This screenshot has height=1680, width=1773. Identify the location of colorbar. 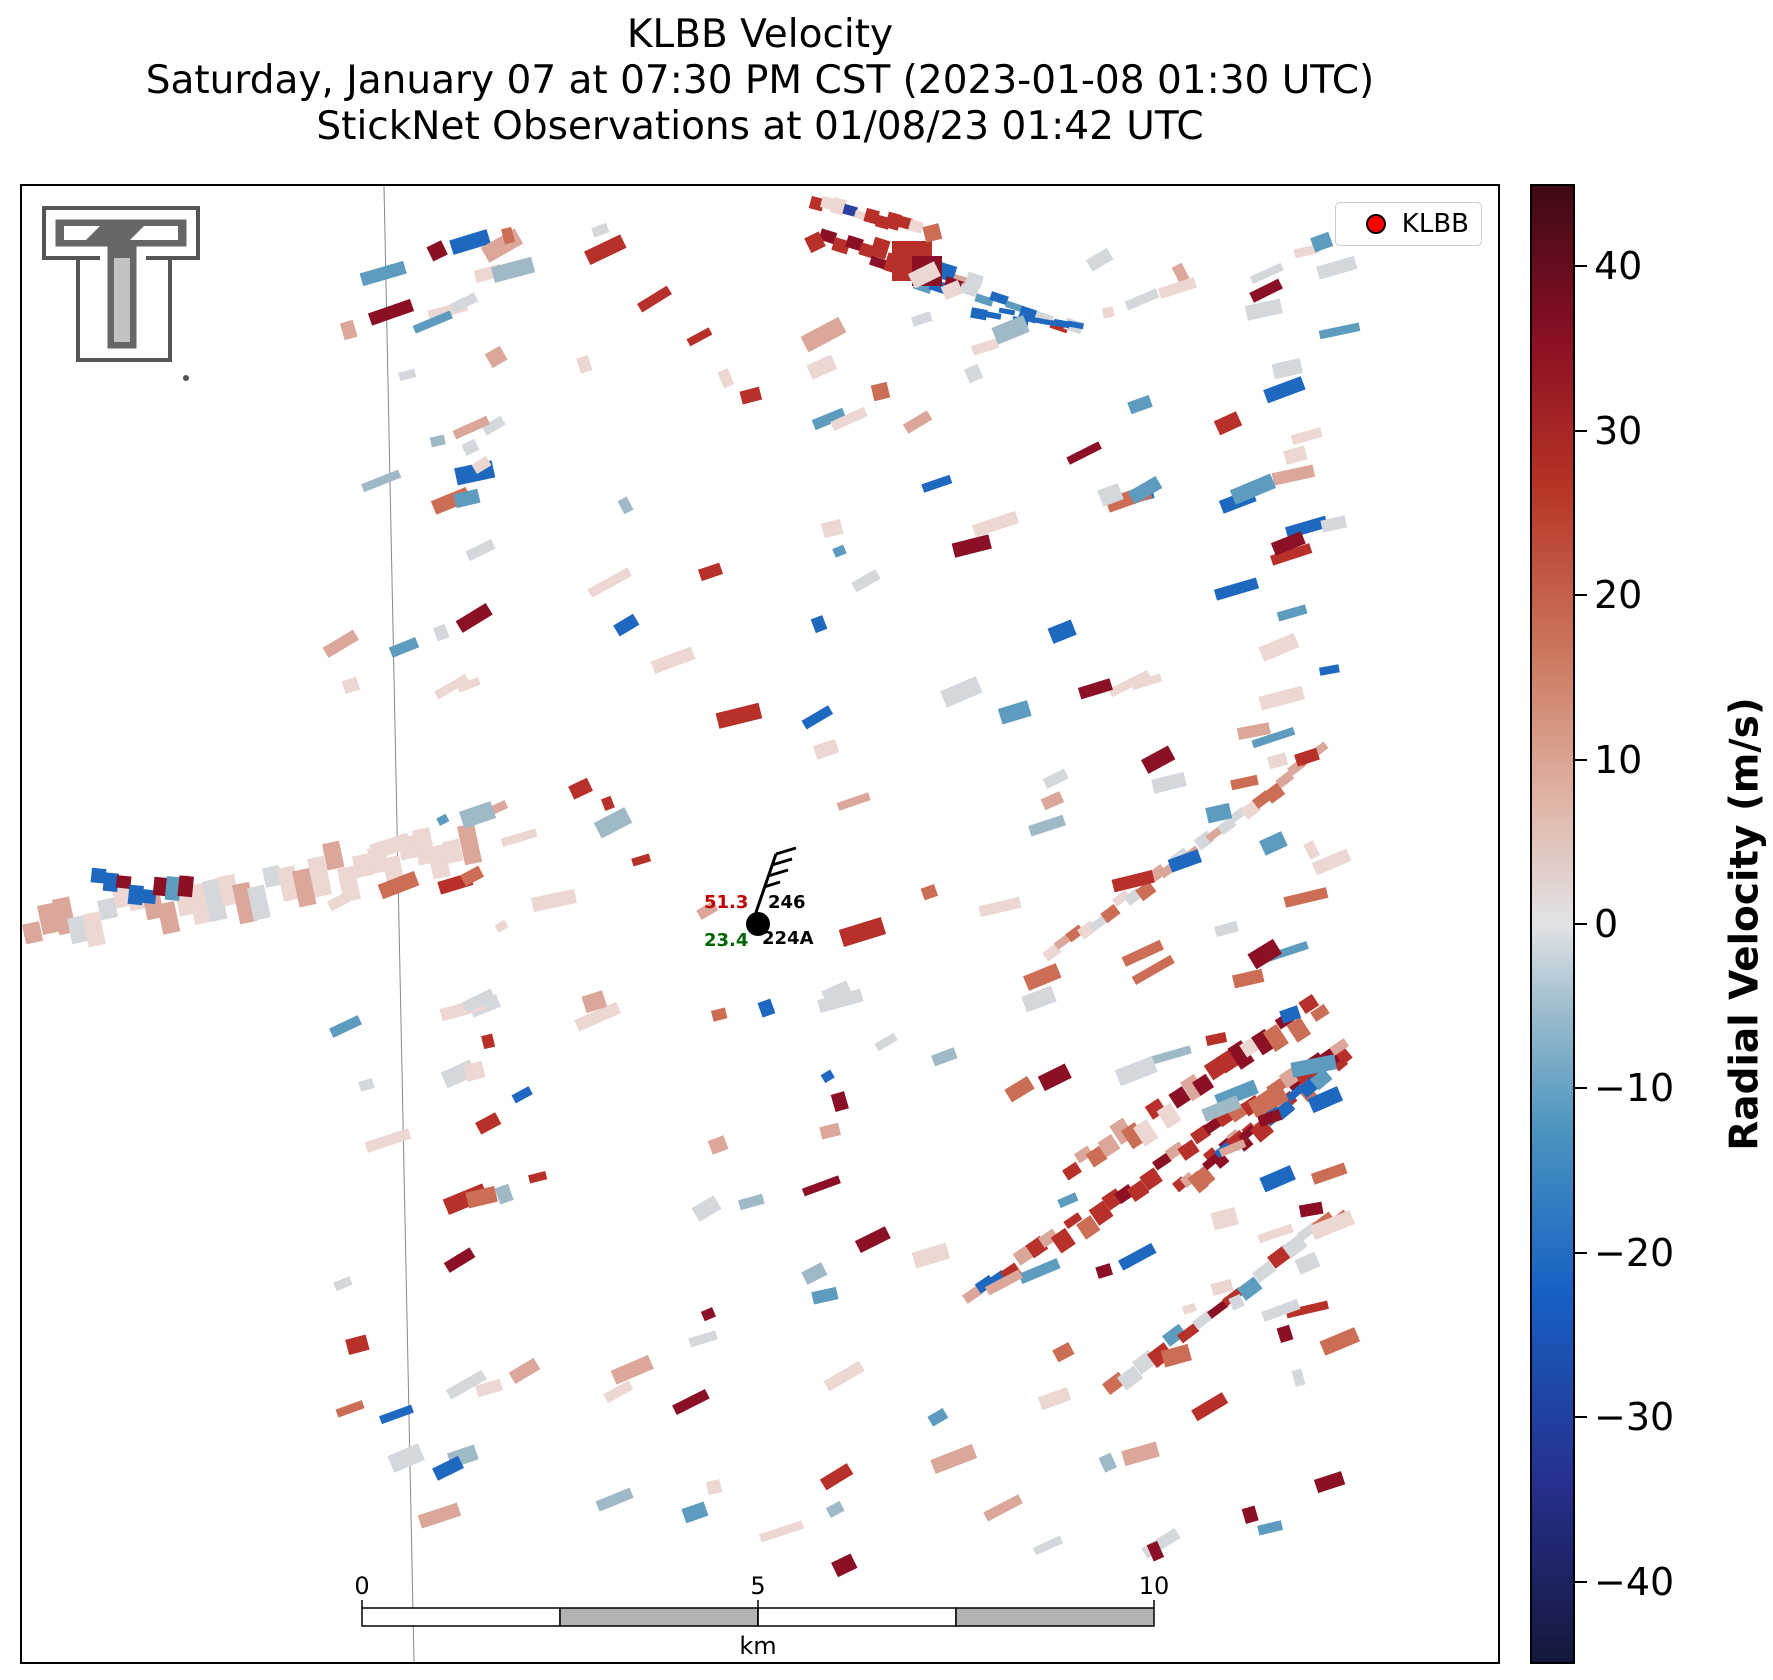
(1552, 924).